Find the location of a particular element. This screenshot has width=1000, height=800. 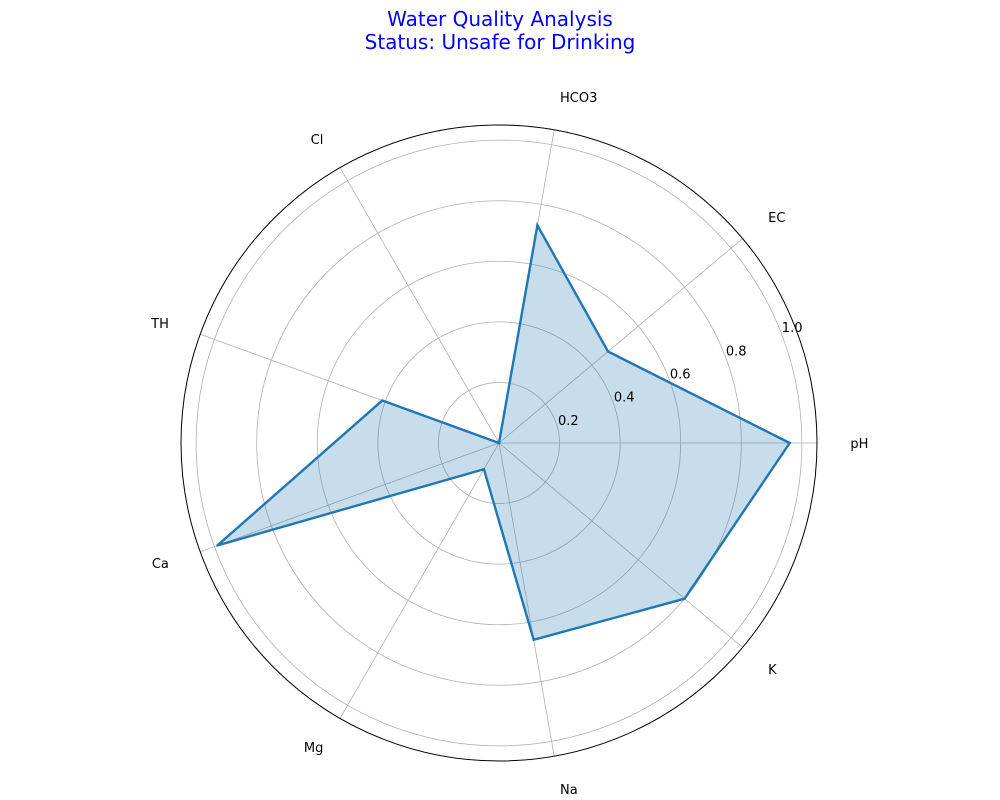

spoke-k is located at coordinates (620, 545).